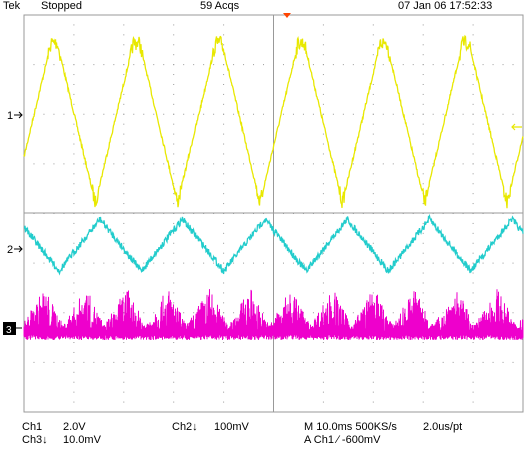 Image resolution: width=525 pixels, height=452 pixels. What do you see at coordinates (15, 250) in the screenshot?
I see `channel-2-marker: 2` at bounding box center [15, 250].